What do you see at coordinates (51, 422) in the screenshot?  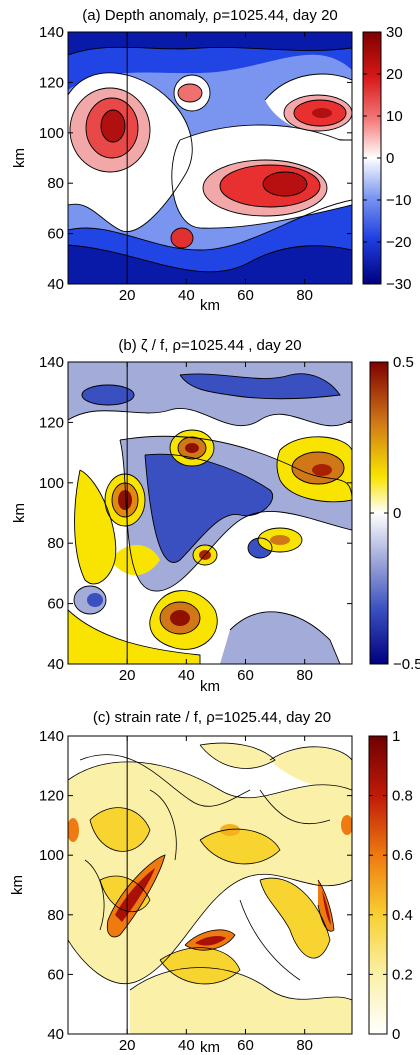 I see `panel-b-ytick-label: 120` at bounding box center [51, 422].